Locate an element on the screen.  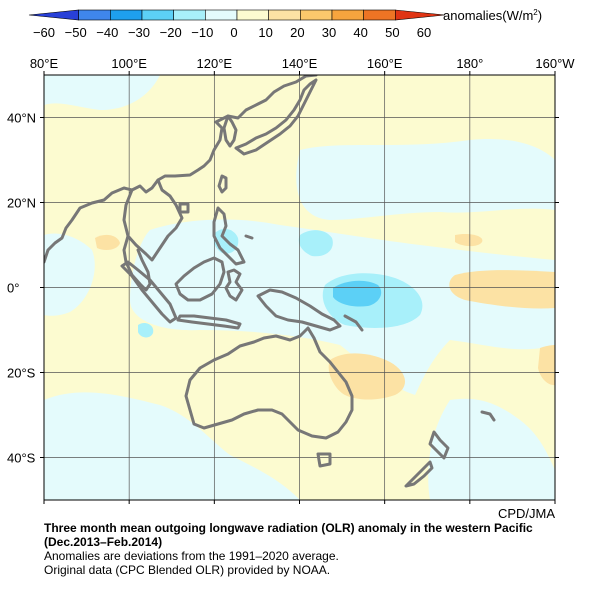
negative-anomaly-southwest is located at coordinates (172, 446).